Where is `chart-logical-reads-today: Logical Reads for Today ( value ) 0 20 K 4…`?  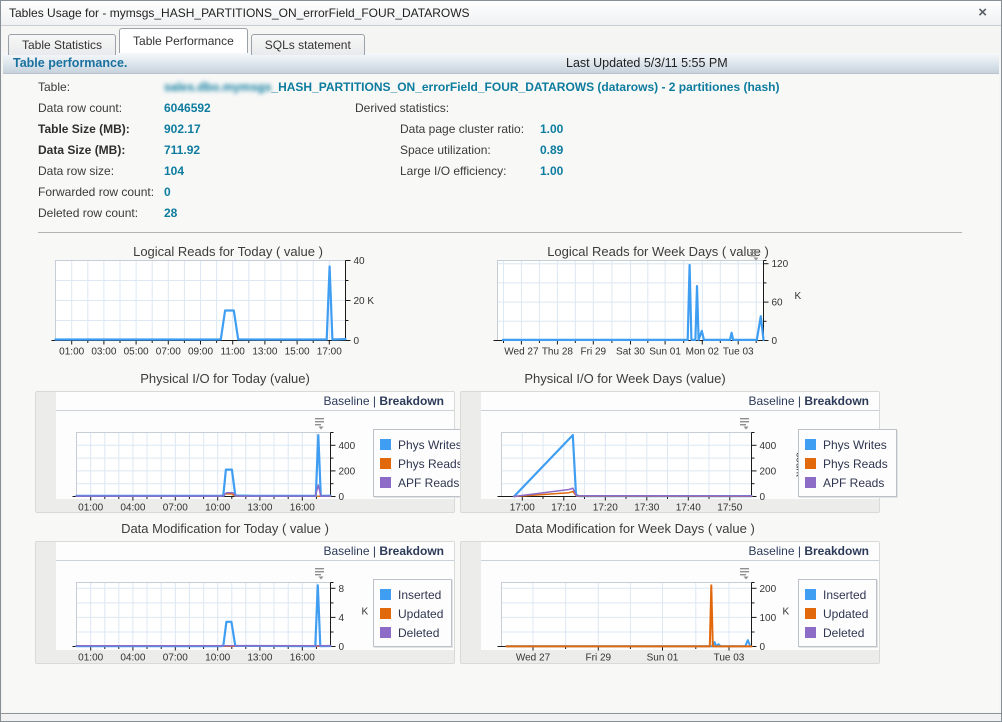 chart-logical-reads-today: Logical Reads for Today ( value ) 0 20 K 4… is located at coordinates (226, 301).